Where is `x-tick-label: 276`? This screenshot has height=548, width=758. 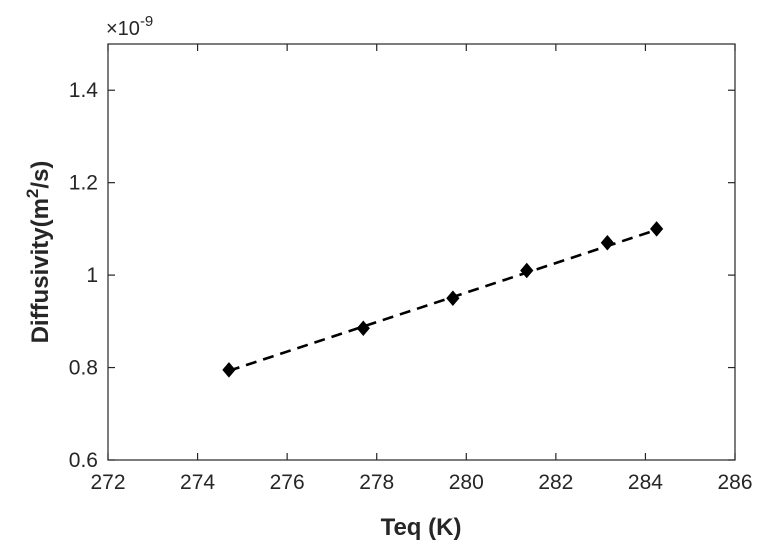
x-tick-label: 276 is located at coordinates (287, 482).